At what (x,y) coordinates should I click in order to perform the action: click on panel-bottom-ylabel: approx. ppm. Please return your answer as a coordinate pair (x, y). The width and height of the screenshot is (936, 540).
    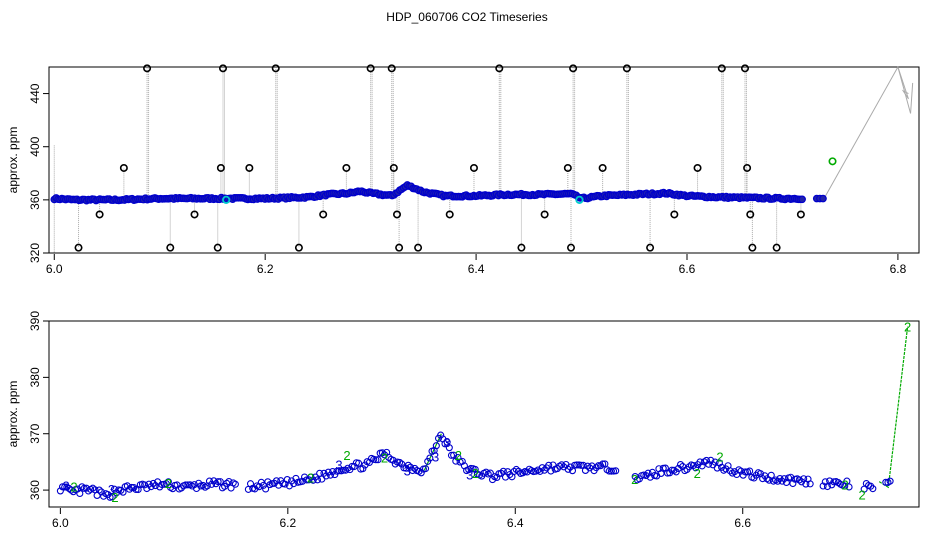
    Looking at the image, I should click on (13, 414).